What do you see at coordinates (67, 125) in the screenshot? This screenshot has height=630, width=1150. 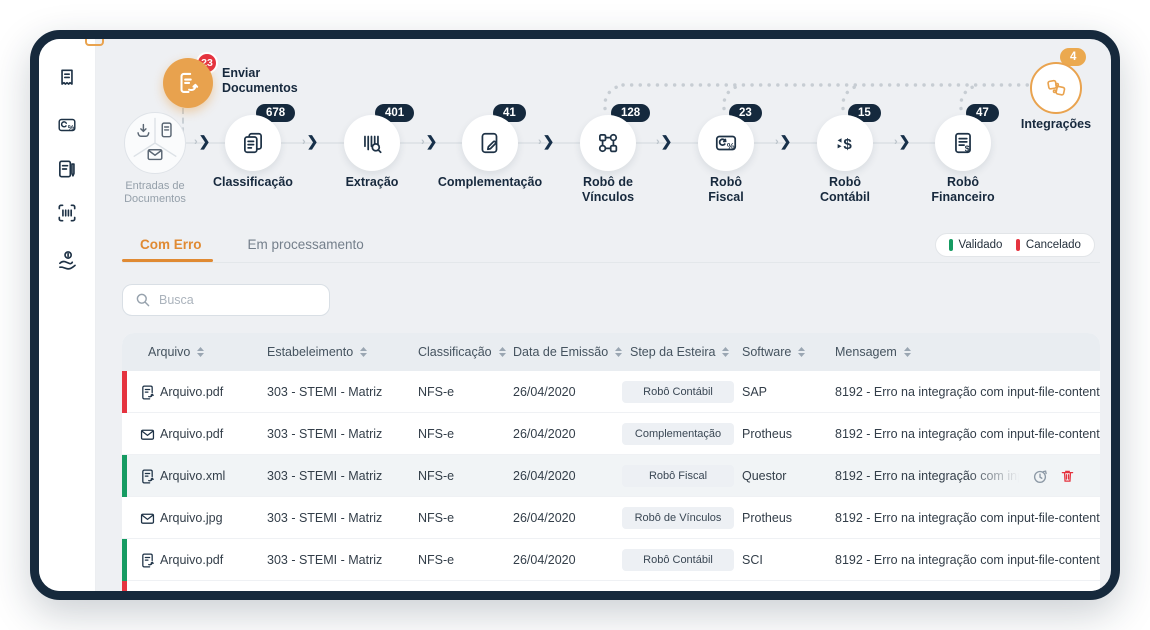 I see `sidebar-item-fiscal: %` at bounding box center [67, 125].